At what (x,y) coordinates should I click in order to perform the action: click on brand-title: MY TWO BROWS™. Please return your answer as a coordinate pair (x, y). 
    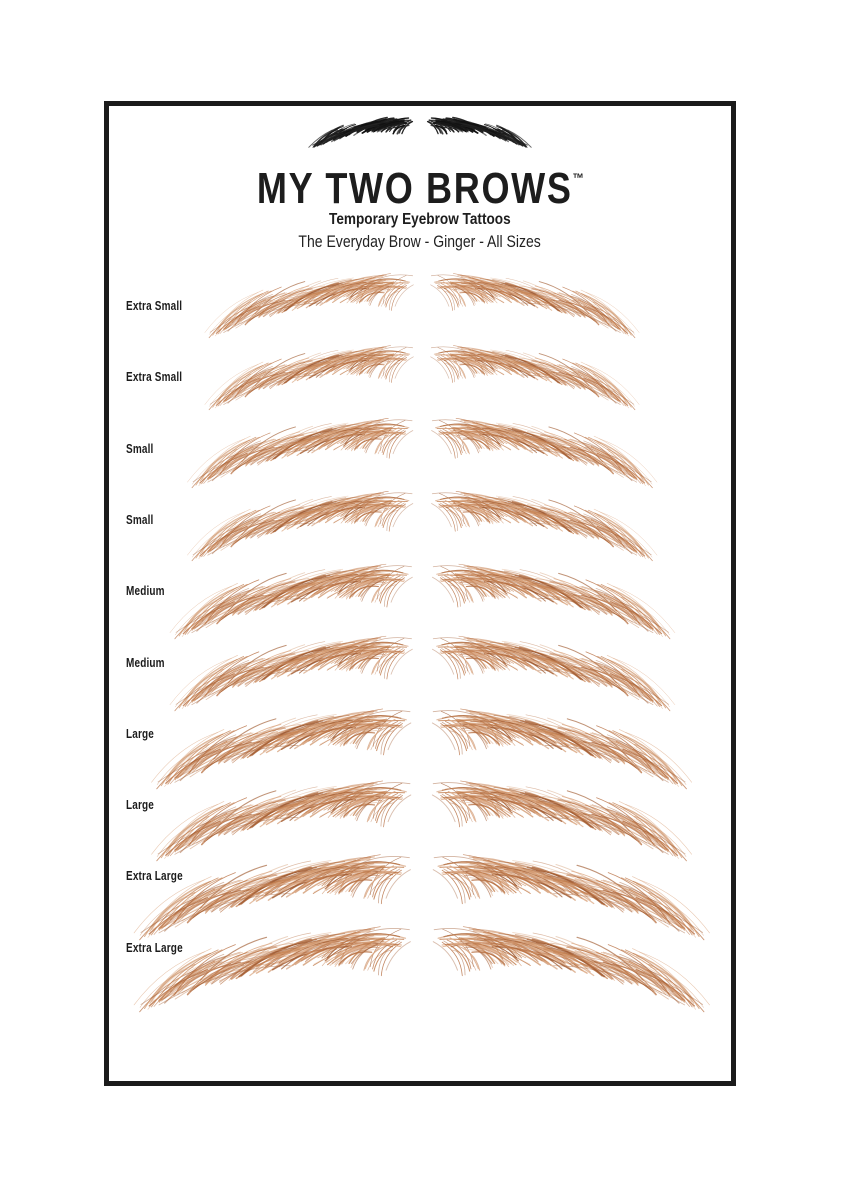
    Looking at the image, I should click on (420, 189).